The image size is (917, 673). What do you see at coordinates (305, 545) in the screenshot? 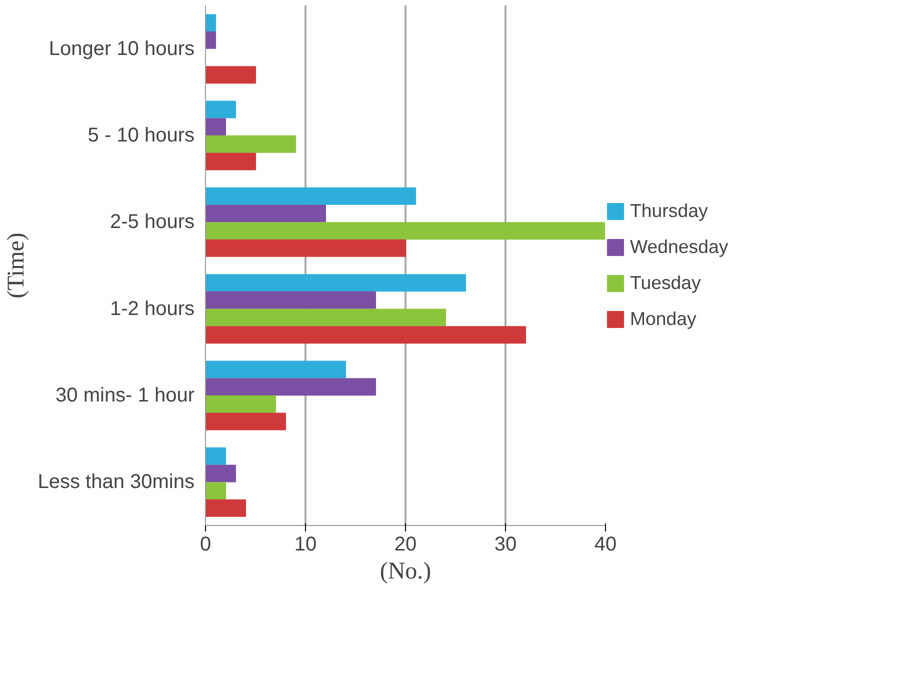
I see `x-tick-label: 10` at bounding box center [305, 545].